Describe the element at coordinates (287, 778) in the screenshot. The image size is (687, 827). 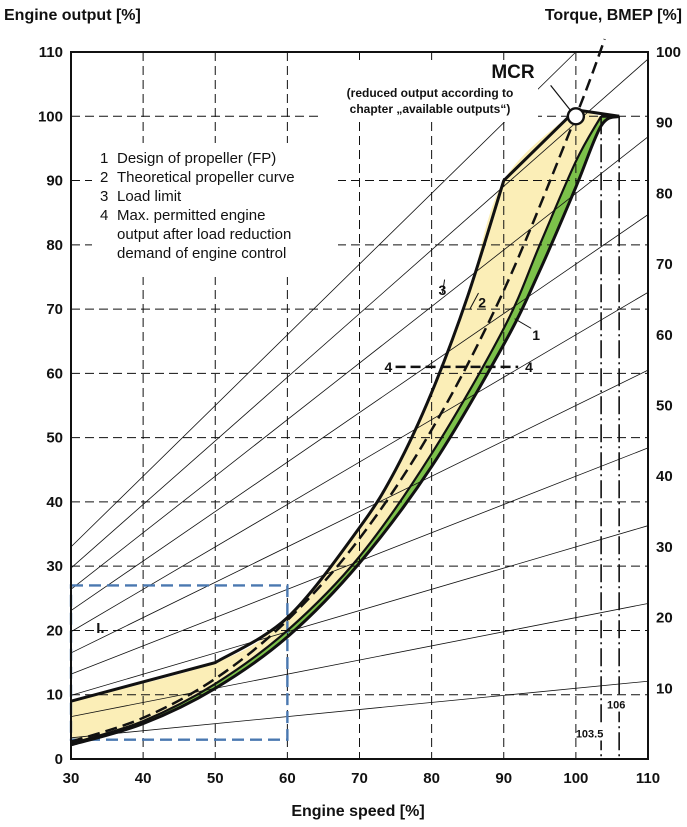
I see `x-tick-label: 60` at that location.